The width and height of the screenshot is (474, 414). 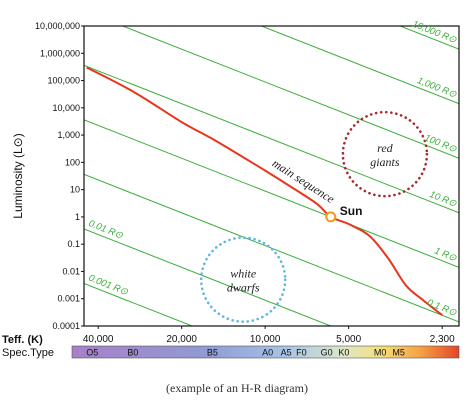 I want to click on y-tick-label: 0.0001, so click(x=66, y=326).